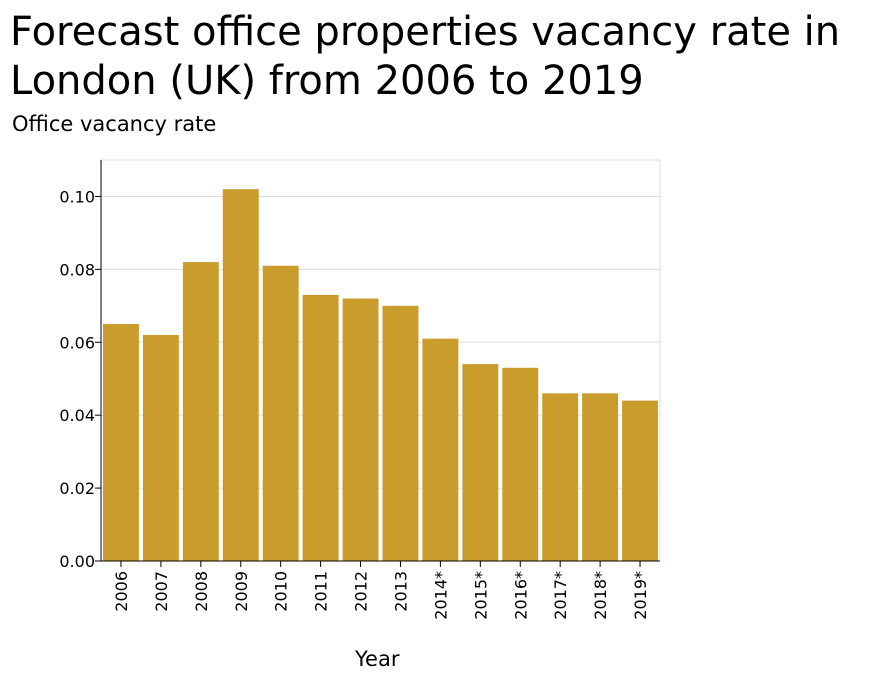 The width and height of the screenshot is (878, 686). What do you see at coordinates (77, 379) in the screenshot?
I see `y-tick-labels: 0.00 0.02 0.04 0.06 0.08 0.10` at bounding box center [77, 379].